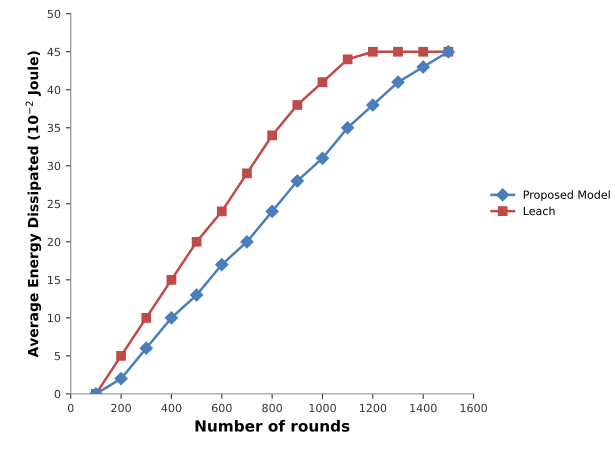 This screenshot has height=458, width=615. What do you see at coordinates (54, 14) in the screenshot?
I see `y-tick-label: 50` at bounding box center [54, 14].